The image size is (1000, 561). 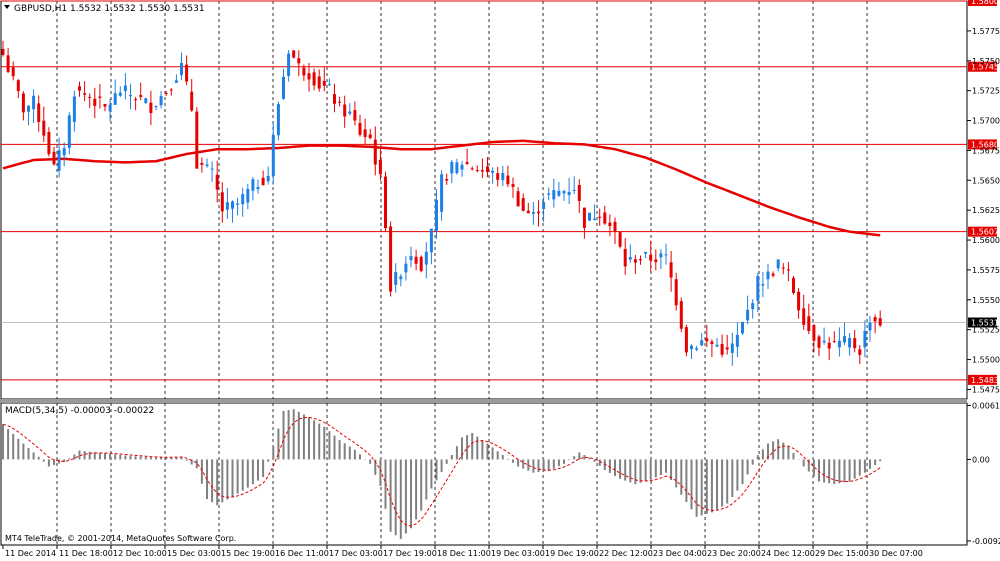 What do you see at coordinates (842, 553) in the screenshot?
I see `x-tick-label: 29 Dec 15:00` at bounding box center [842, 553].